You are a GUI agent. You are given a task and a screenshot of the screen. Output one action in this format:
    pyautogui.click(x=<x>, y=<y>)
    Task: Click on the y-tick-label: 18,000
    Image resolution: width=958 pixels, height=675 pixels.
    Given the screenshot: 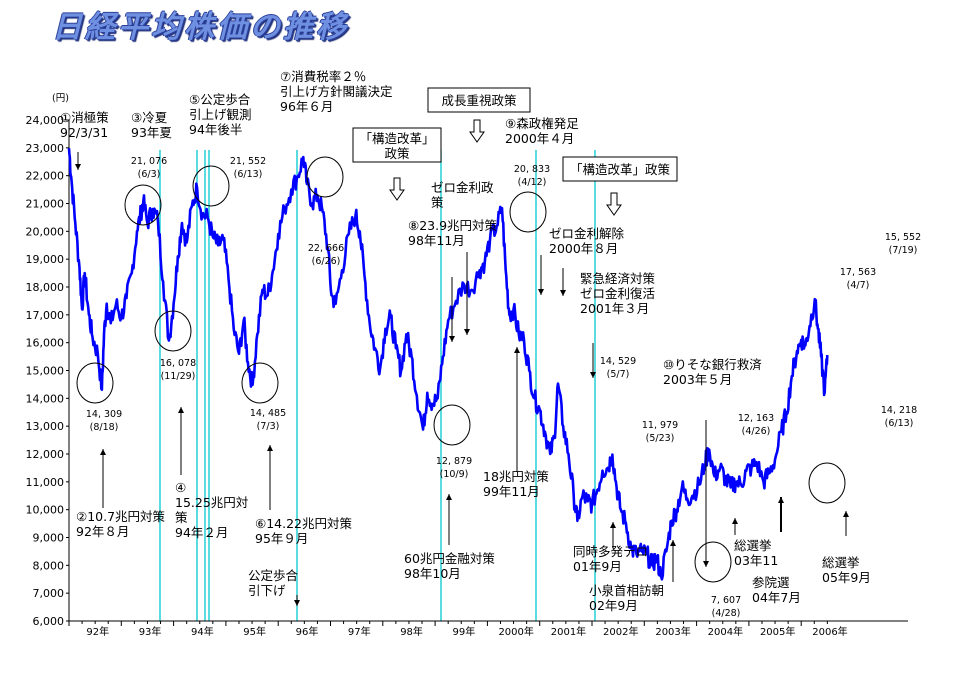 What is the action you would take?
    pyautogui.click(x=45, y=287)
    